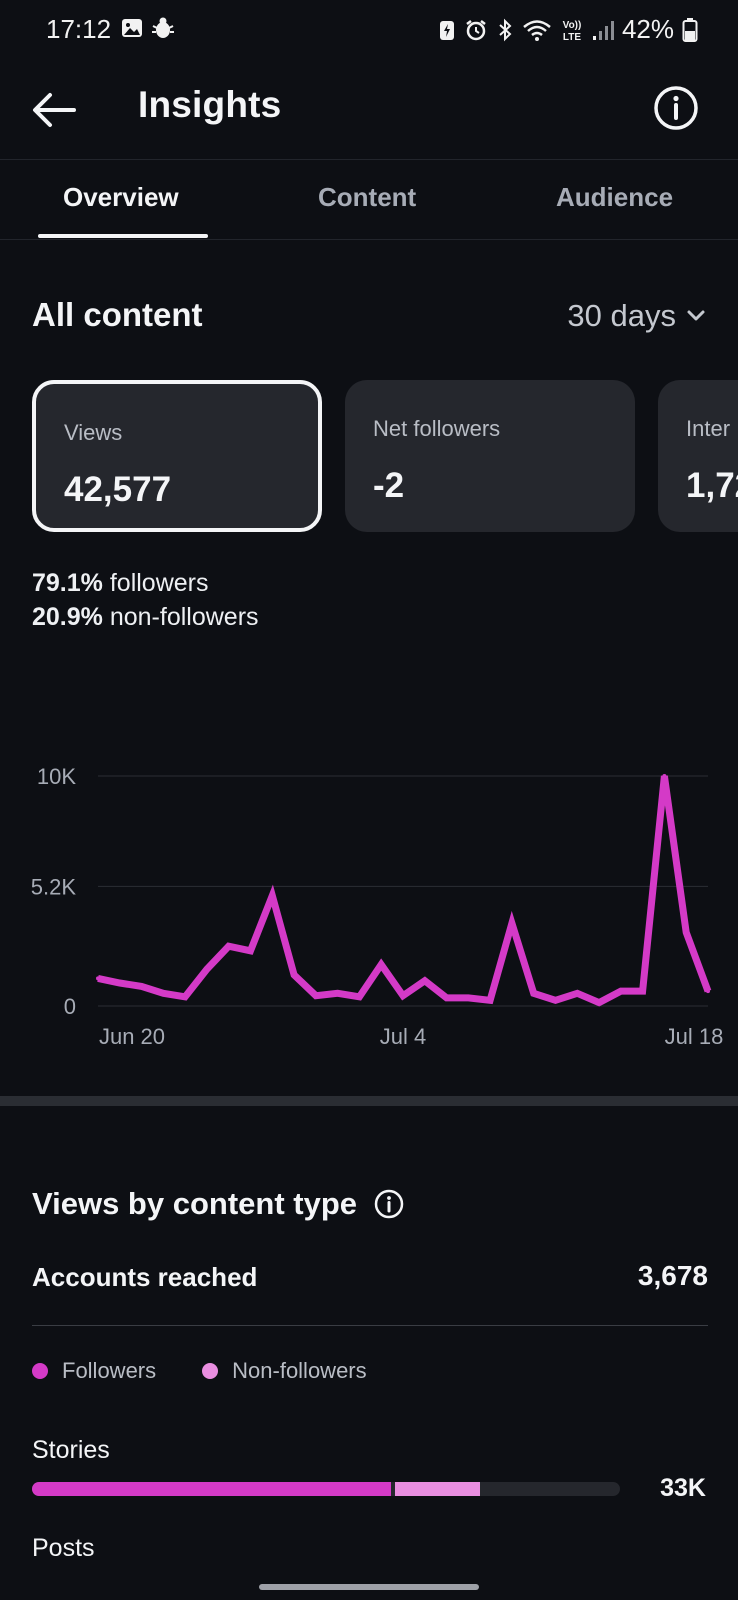  I want to click on arrow-left-icon, so click(54, 110).